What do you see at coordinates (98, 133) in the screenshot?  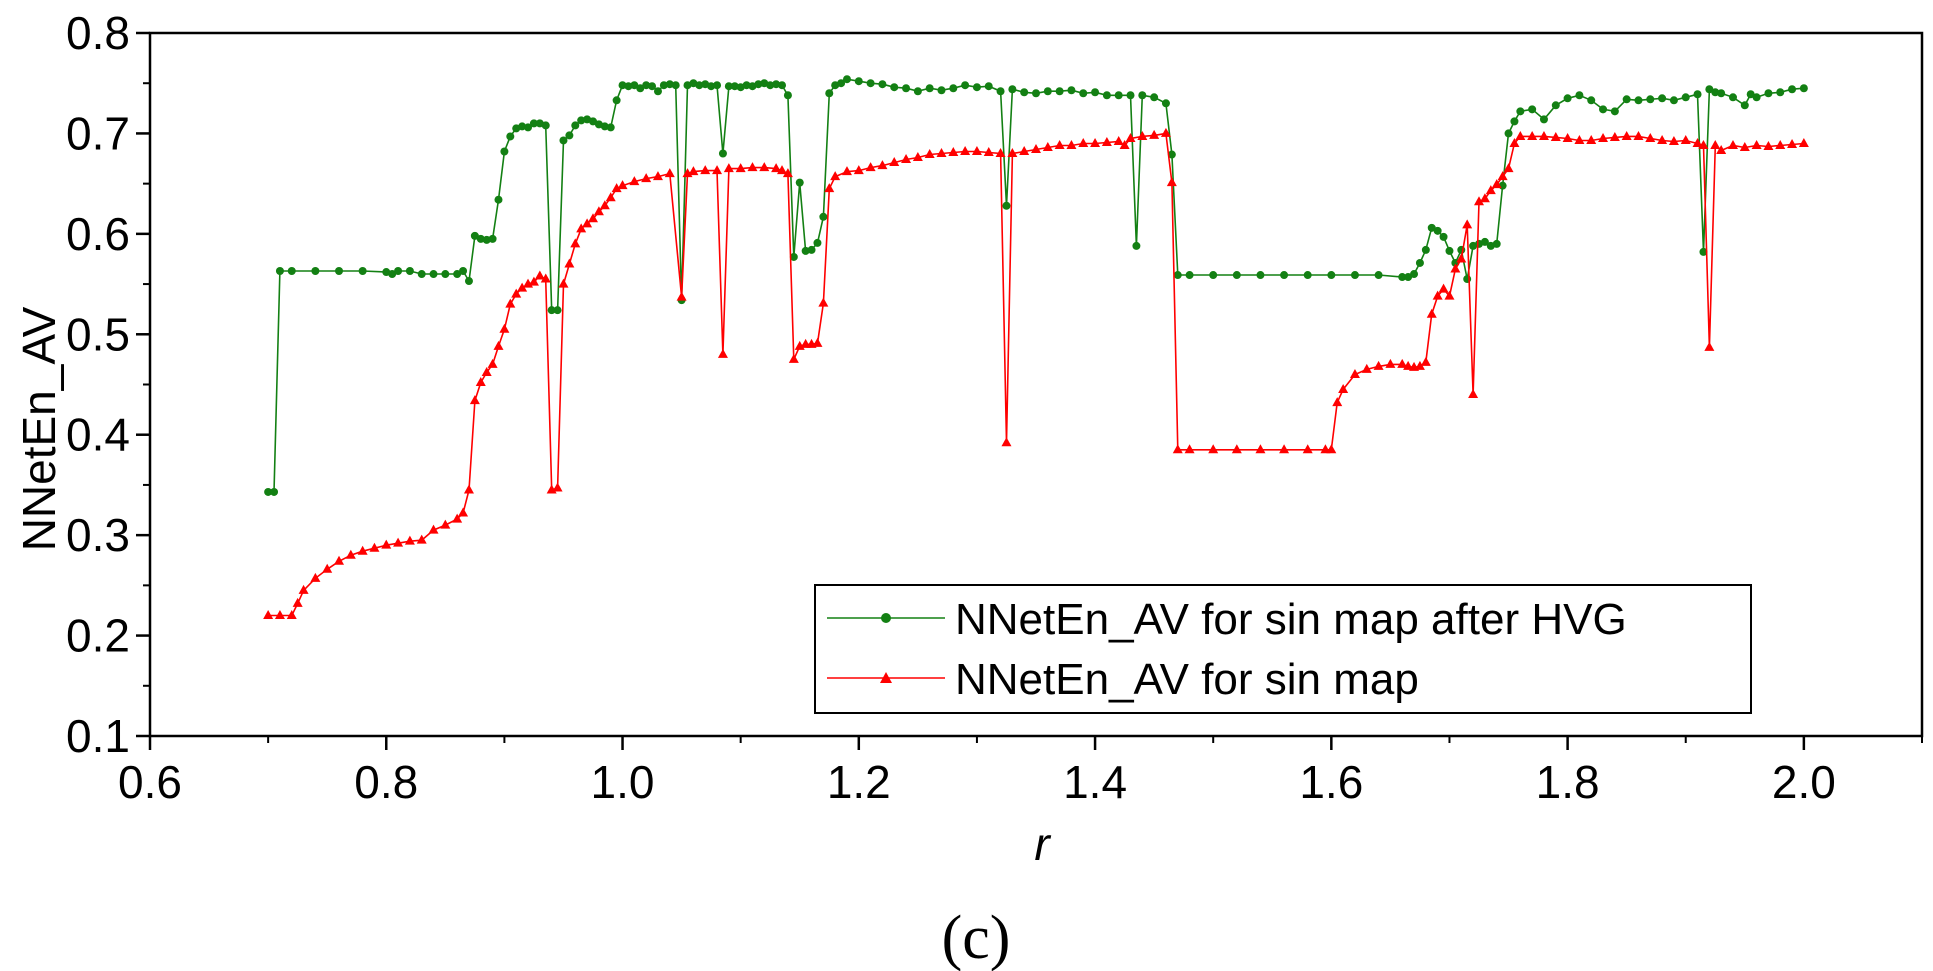 I see `y-tick-label: 0.7` at bounding box center [98, 133].